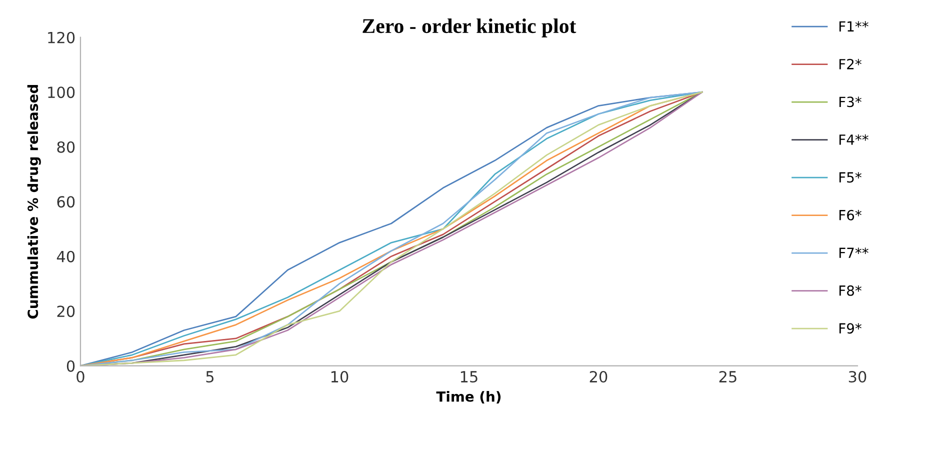 This screenshot has height=450, width=925. Describe the element at coordinates (468, 397) in the screenshot. I see `x-axis-title: Time (h)` at that location.